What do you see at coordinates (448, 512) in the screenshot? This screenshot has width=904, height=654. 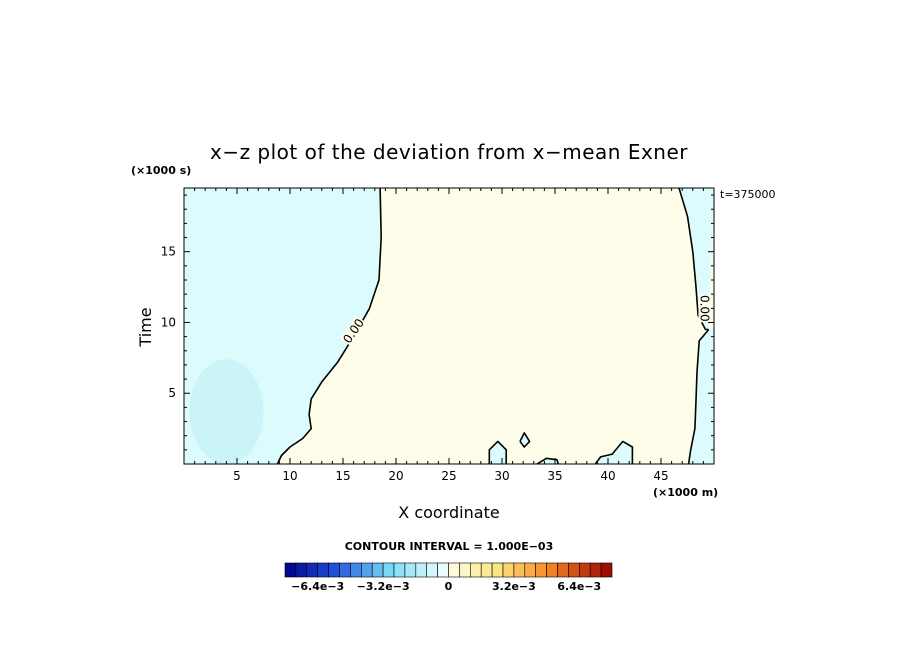 I see `x-axis-label: X coordinate` at bounding box center [448, 512].